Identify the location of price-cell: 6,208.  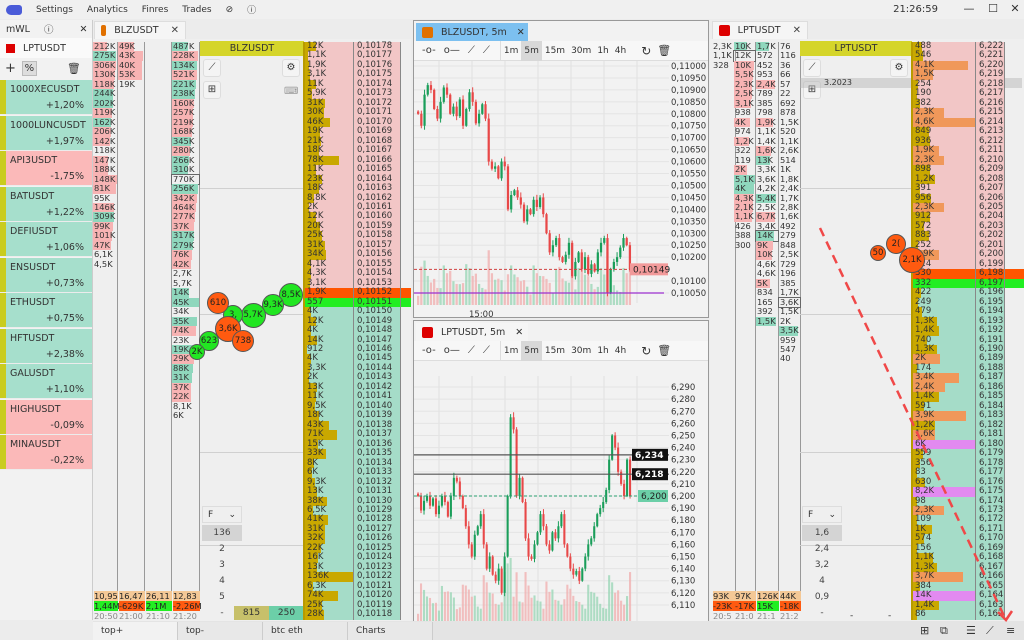
(990, 179).